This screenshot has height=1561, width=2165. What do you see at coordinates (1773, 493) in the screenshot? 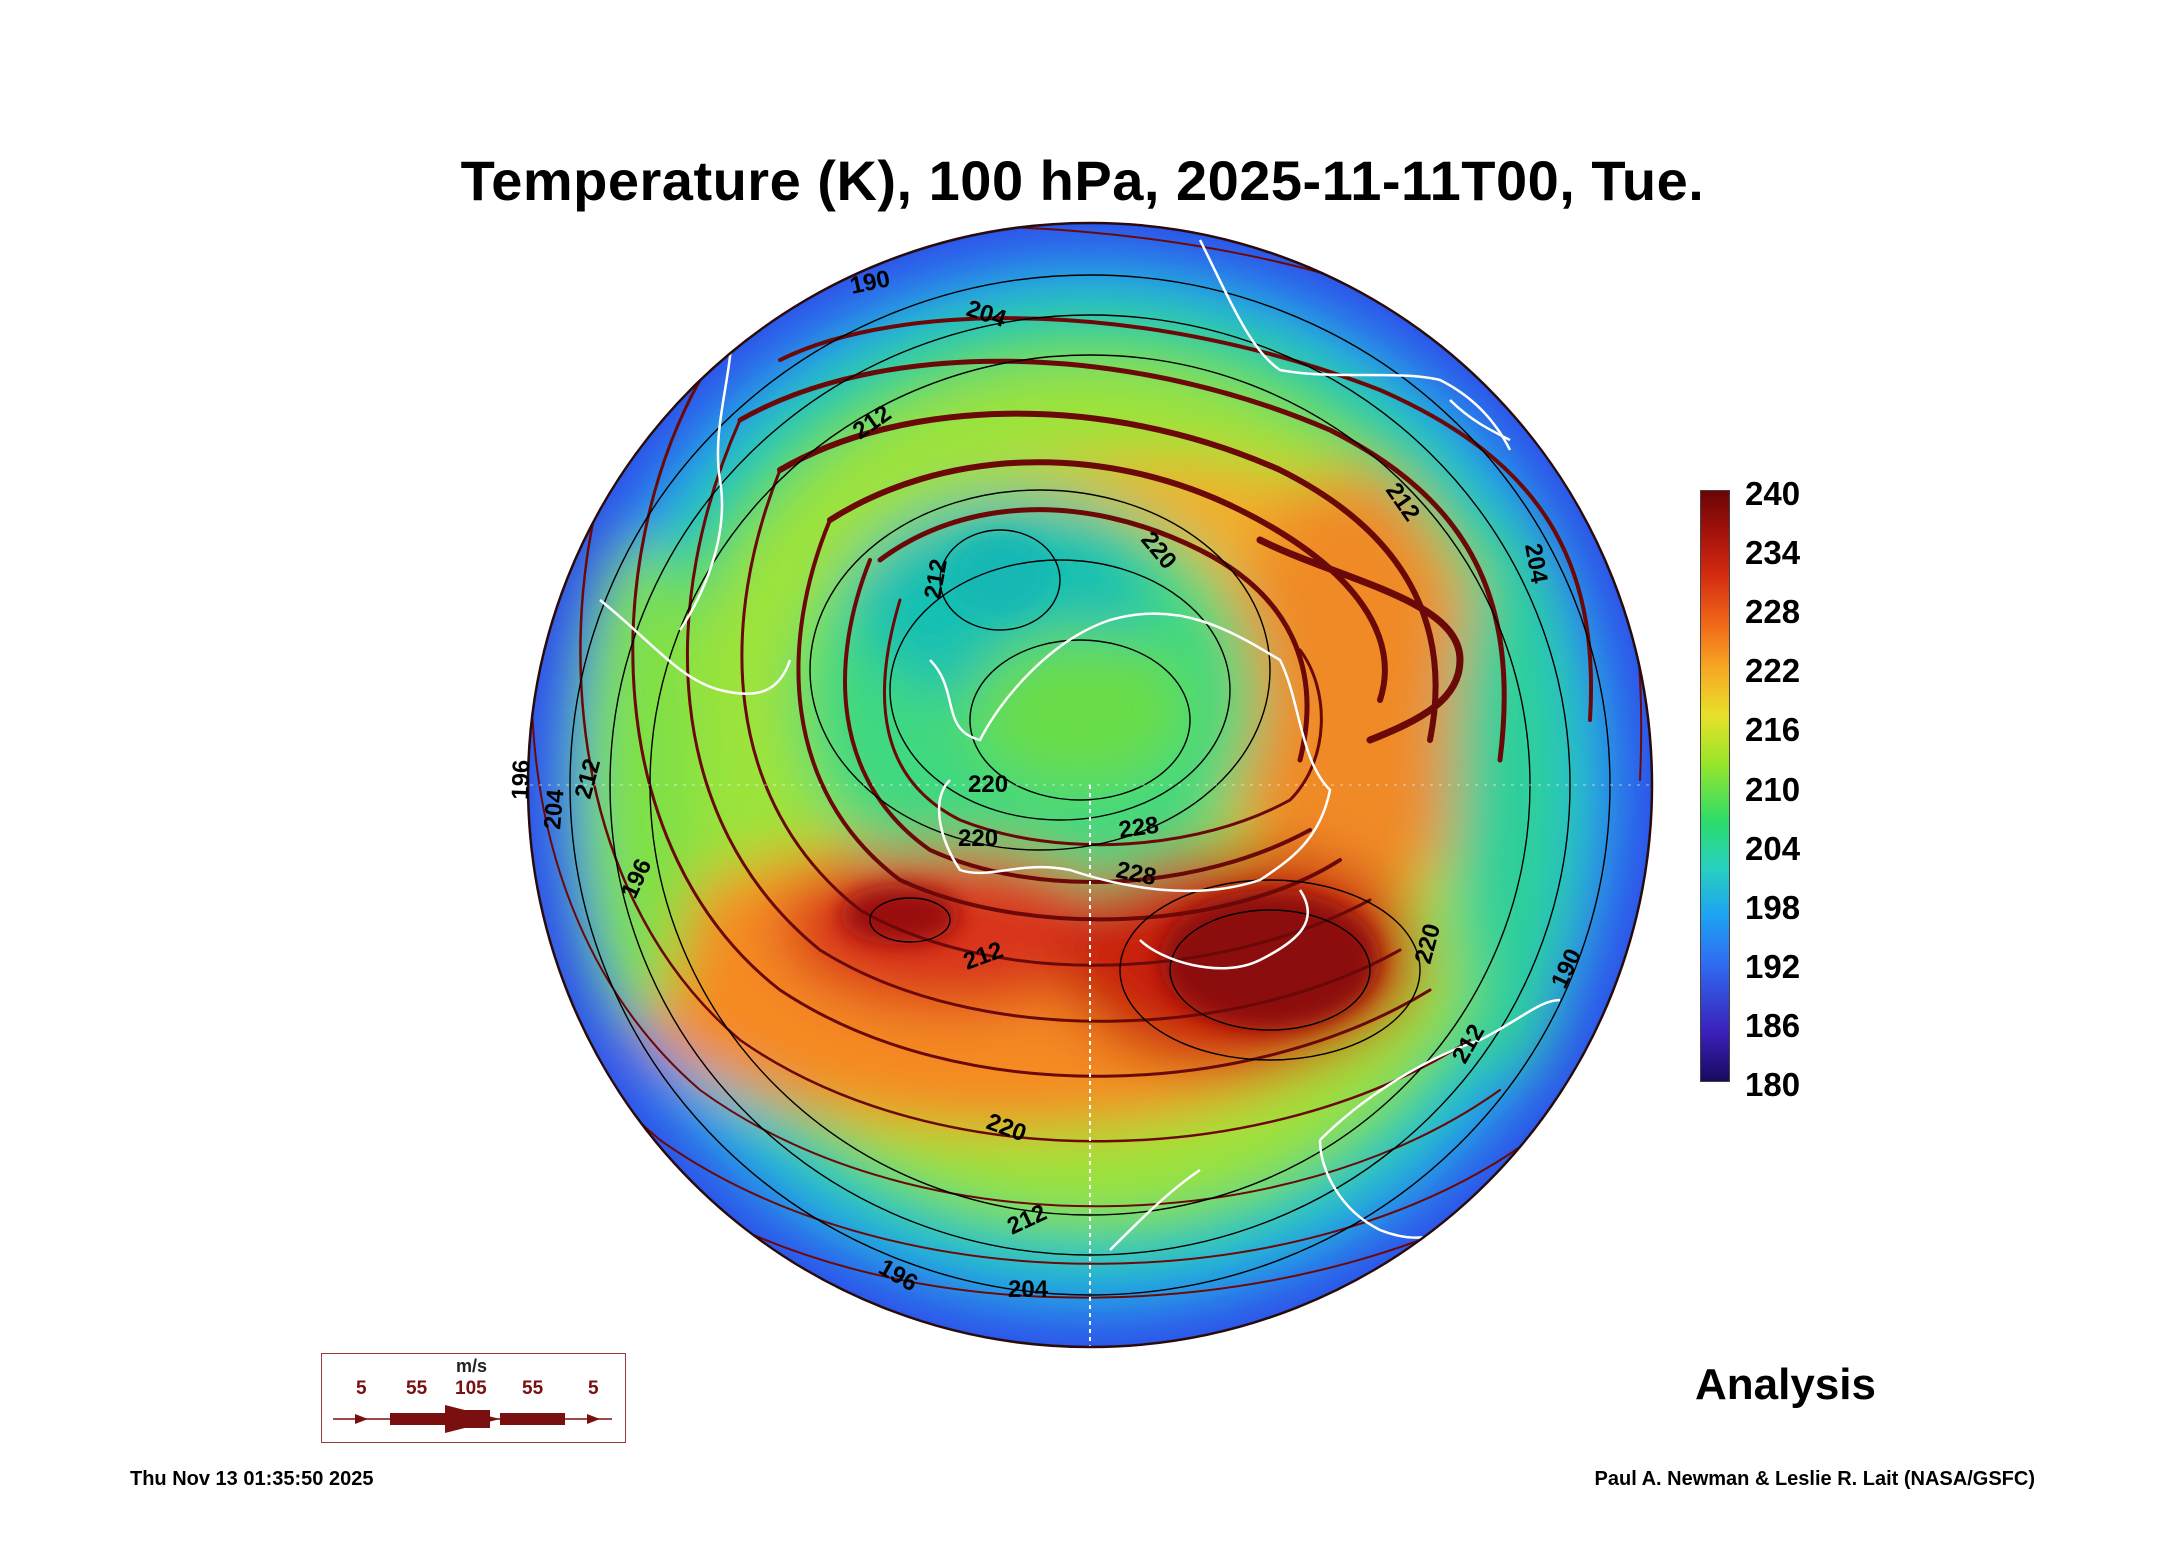
I see `colorbar-label: 240` at bounding box center [1773, 493].